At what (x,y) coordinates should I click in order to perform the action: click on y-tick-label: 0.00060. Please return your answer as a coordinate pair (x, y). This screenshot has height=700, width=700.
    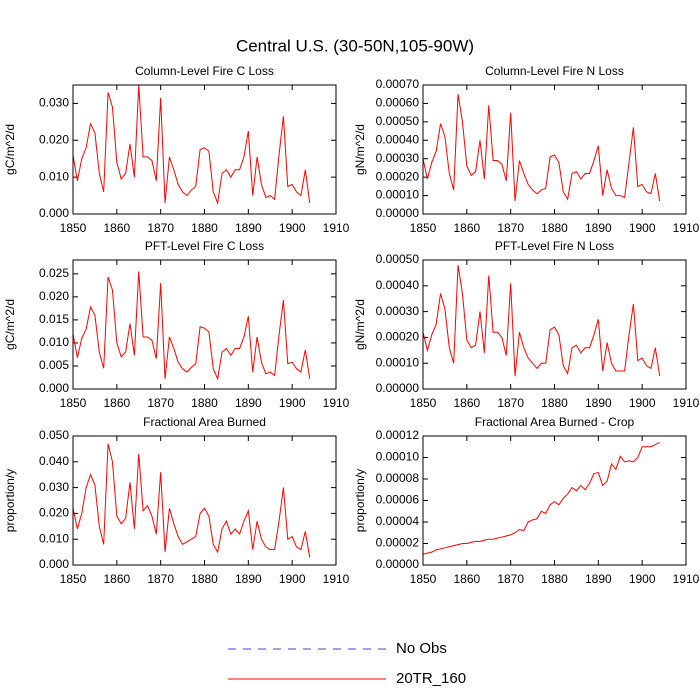
    Looking at the image, I should click on (398, 103).